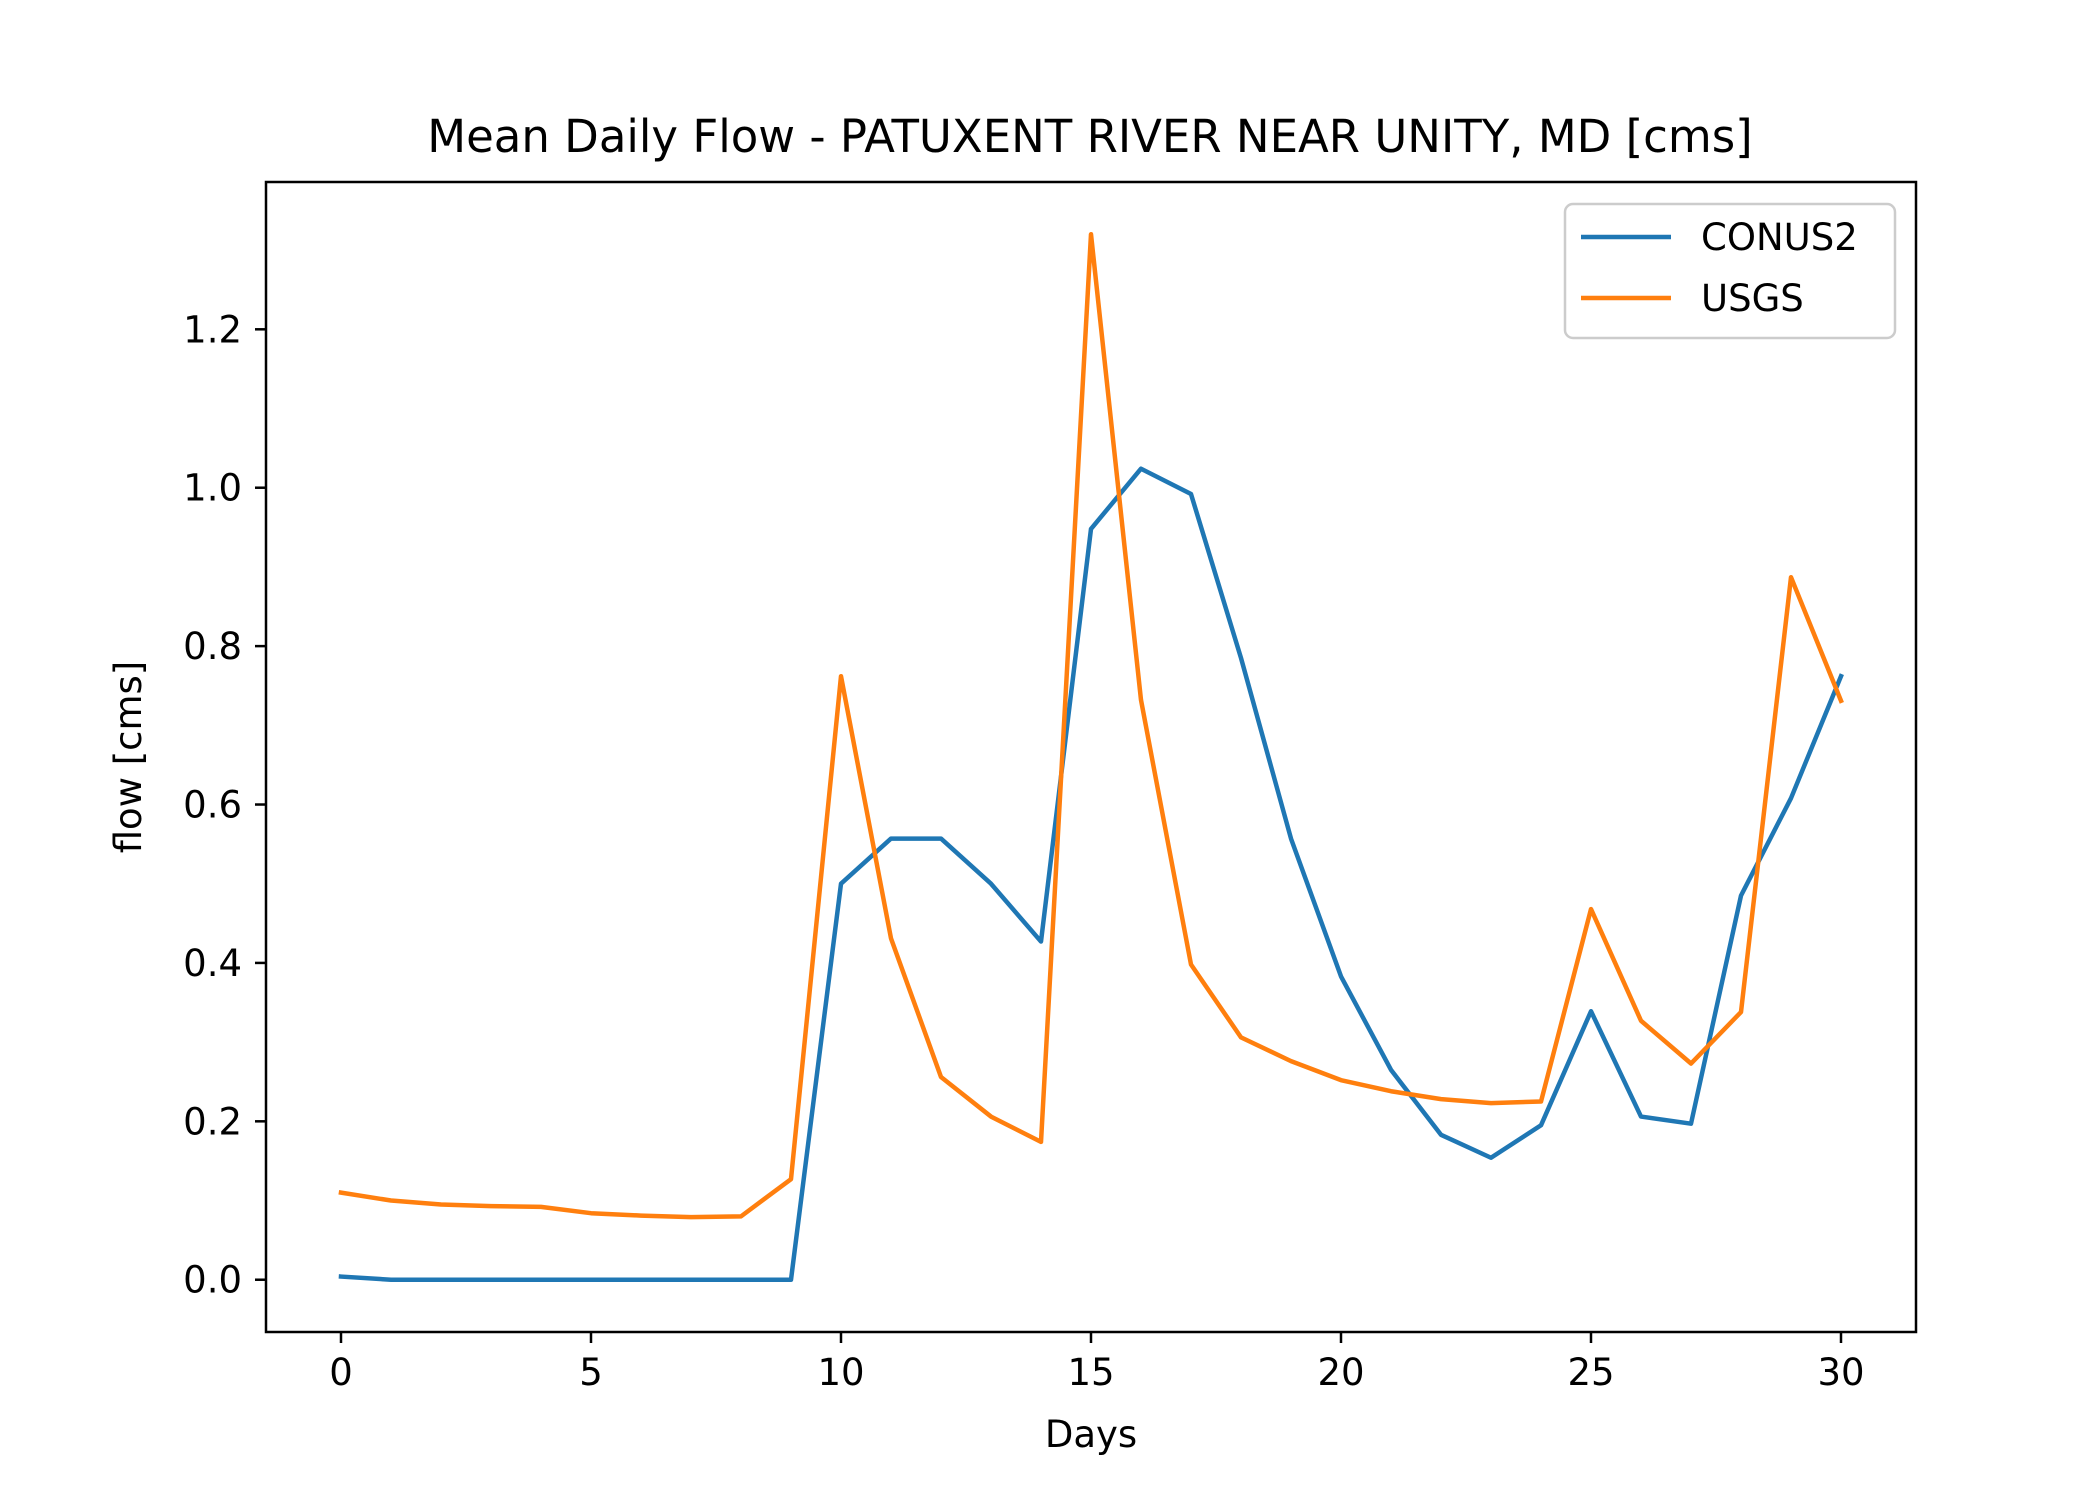  I want to click on x-tick-label: 20, so click(1340, 1372).